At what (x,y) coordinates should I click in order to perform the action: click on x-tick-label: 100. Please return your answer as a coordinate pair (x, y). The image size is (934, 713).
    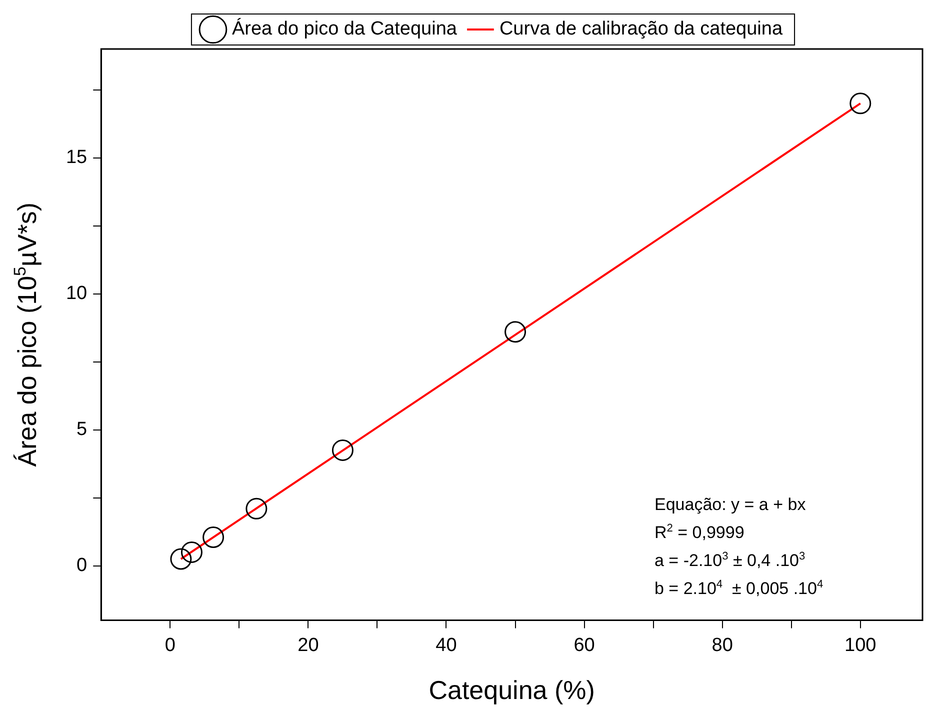
    Looking at the image, I should click on (860, 645).